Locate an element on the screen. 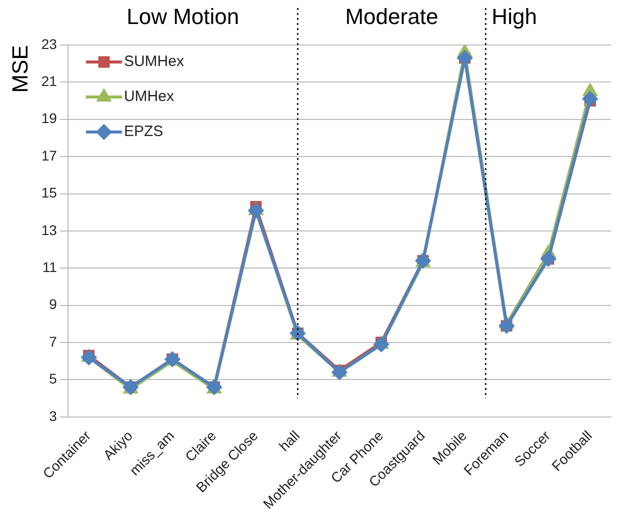 This screenshot has width=623, height=520. y-tick-label: 21 is located at coordinates (49, 81).